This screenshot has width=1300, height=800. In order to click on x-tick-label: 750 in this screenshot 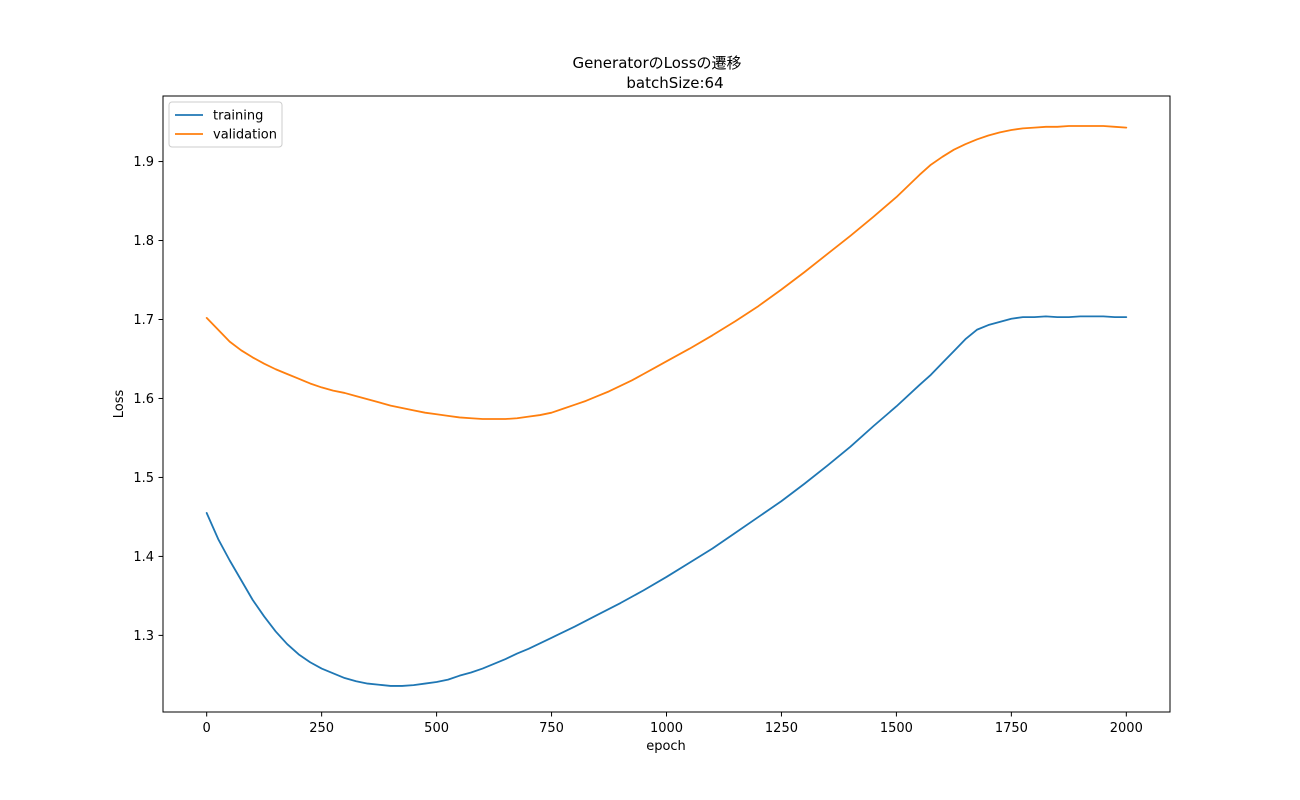, I will do `click(551, 728)`.